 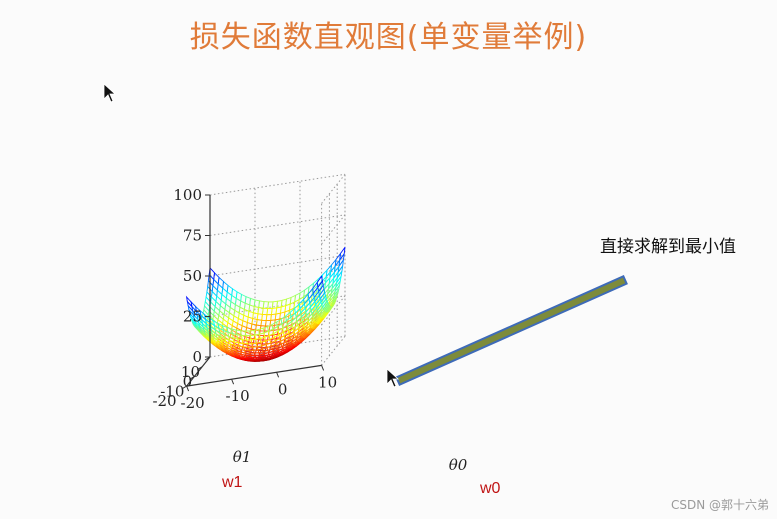 What do you see at coordinates (668, 247) in the screenshot?
I see `direct-solution-label: 直接求解到最小值` at bounding box center [668, 247].